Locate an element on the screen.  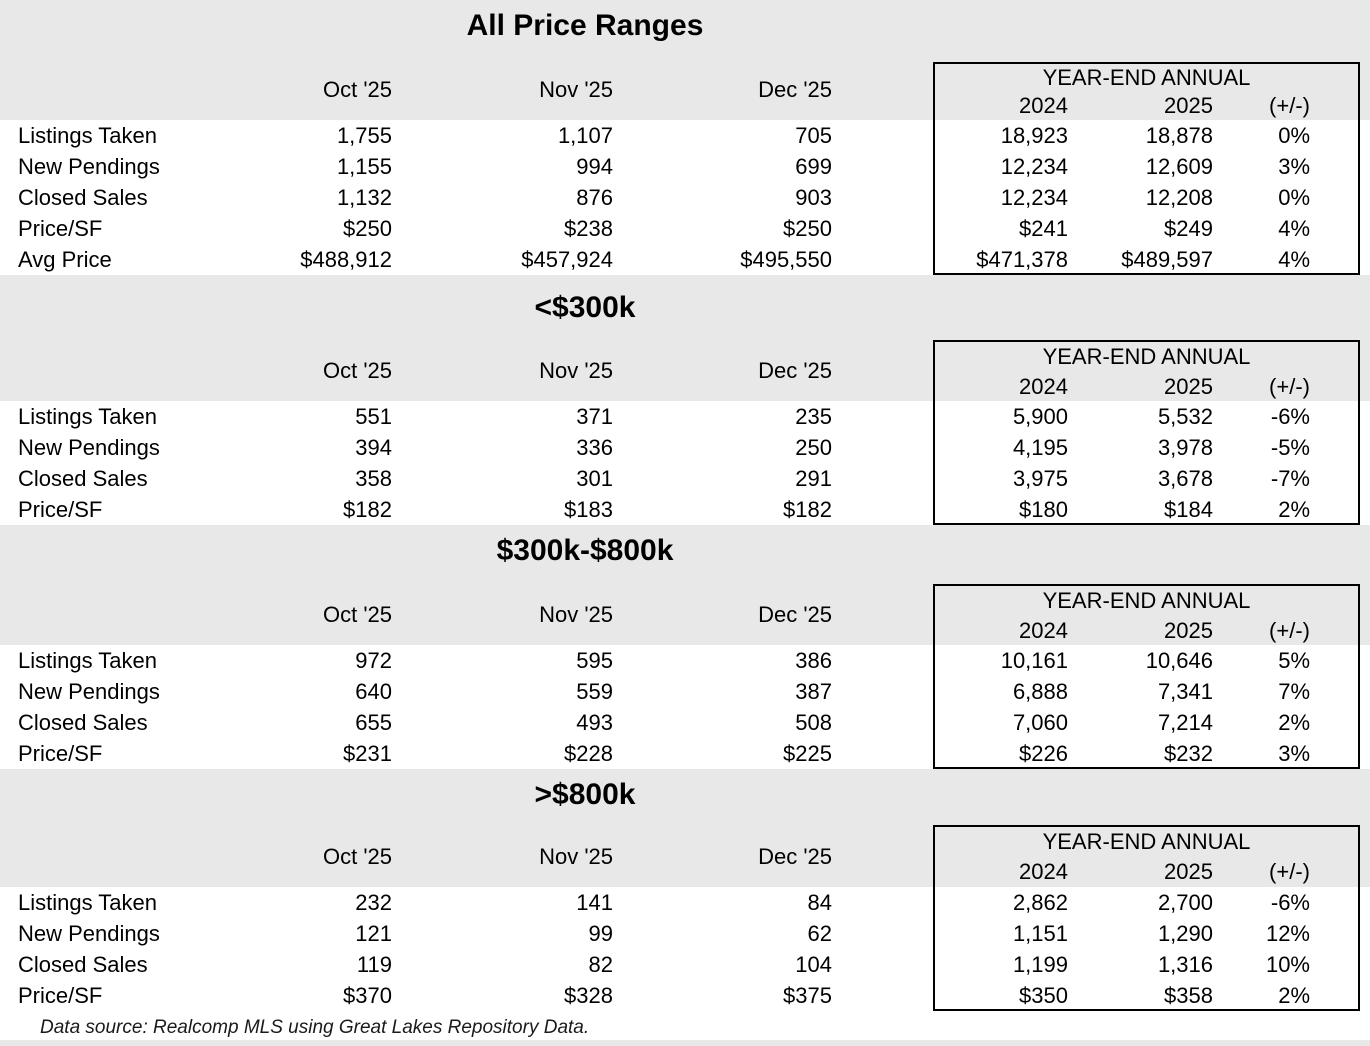
cell-change: 10% is located at coordinates (1287, 964).